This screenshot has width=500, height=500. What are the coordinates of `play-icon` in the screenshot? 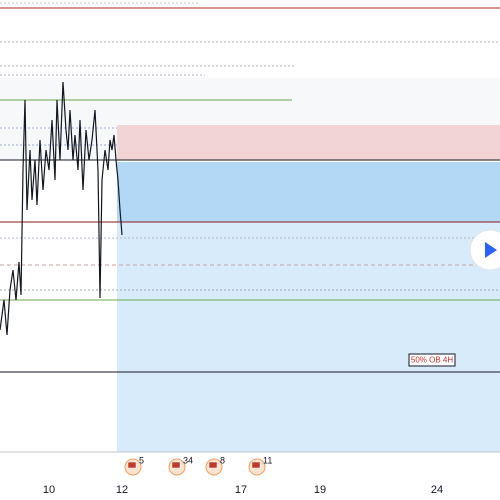 It's located at (491, 250).